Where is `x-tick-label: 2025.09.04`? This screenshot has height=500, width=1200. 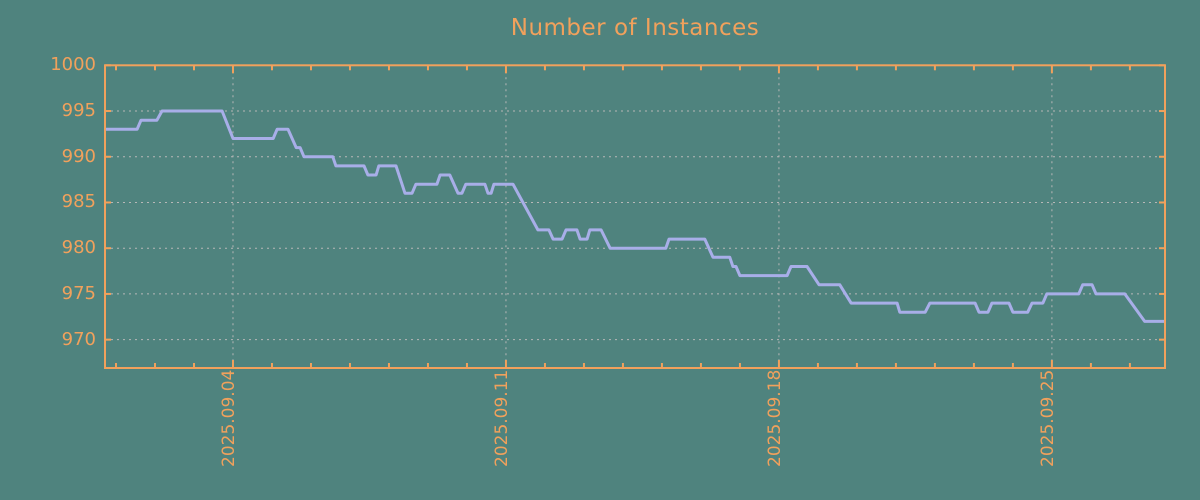 x-tick-label: 2025.09.04 is located at coordinates (228, 418).